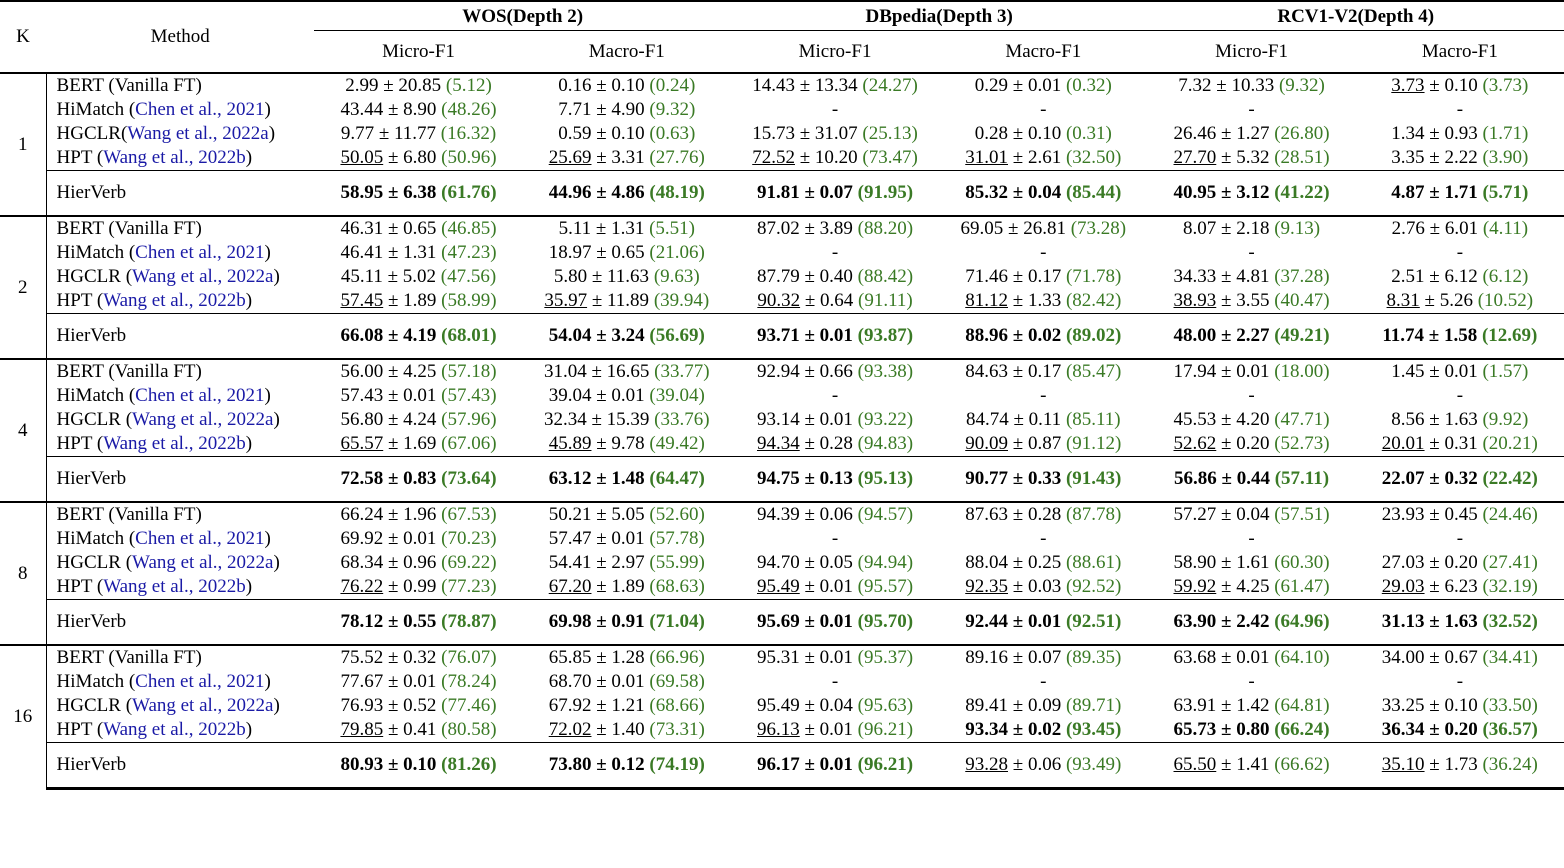 This screenshot has width=1564, height=868. I want to click on peak-value: (49.21), so click(1302, 335).